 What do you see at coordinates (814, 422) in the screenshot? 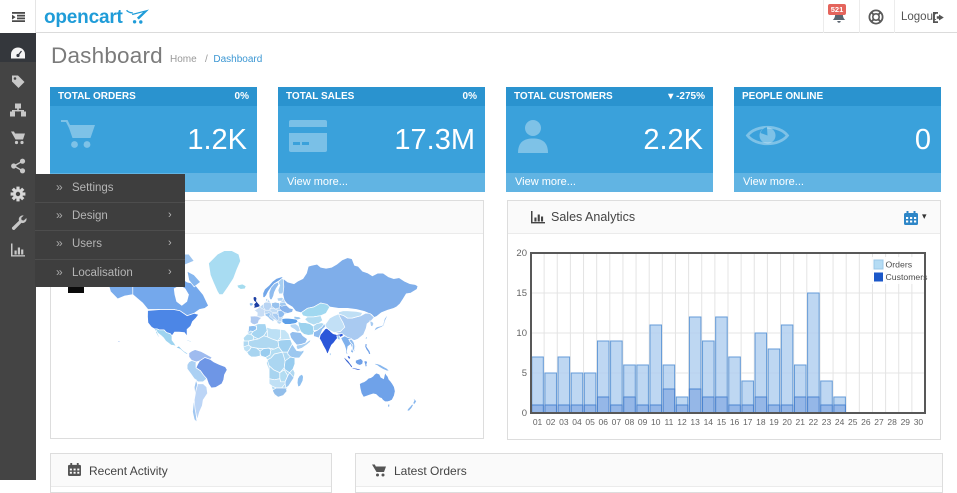
I see `svg-text: 22` at bounding box center [814, 422].